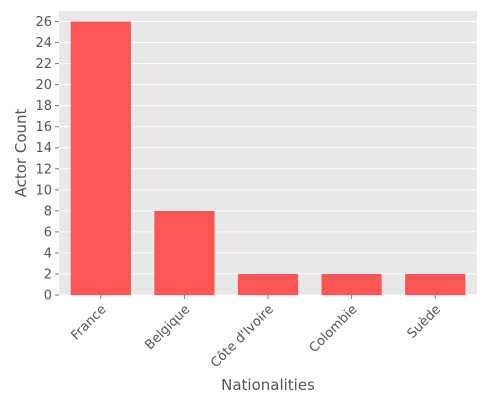 The width and height of the screenshot is (500, 400). What do you see at coordinates (21, 152) in the screenshot?
I see `y-axis-title: Actor Count` at bounding box center [21, 152].